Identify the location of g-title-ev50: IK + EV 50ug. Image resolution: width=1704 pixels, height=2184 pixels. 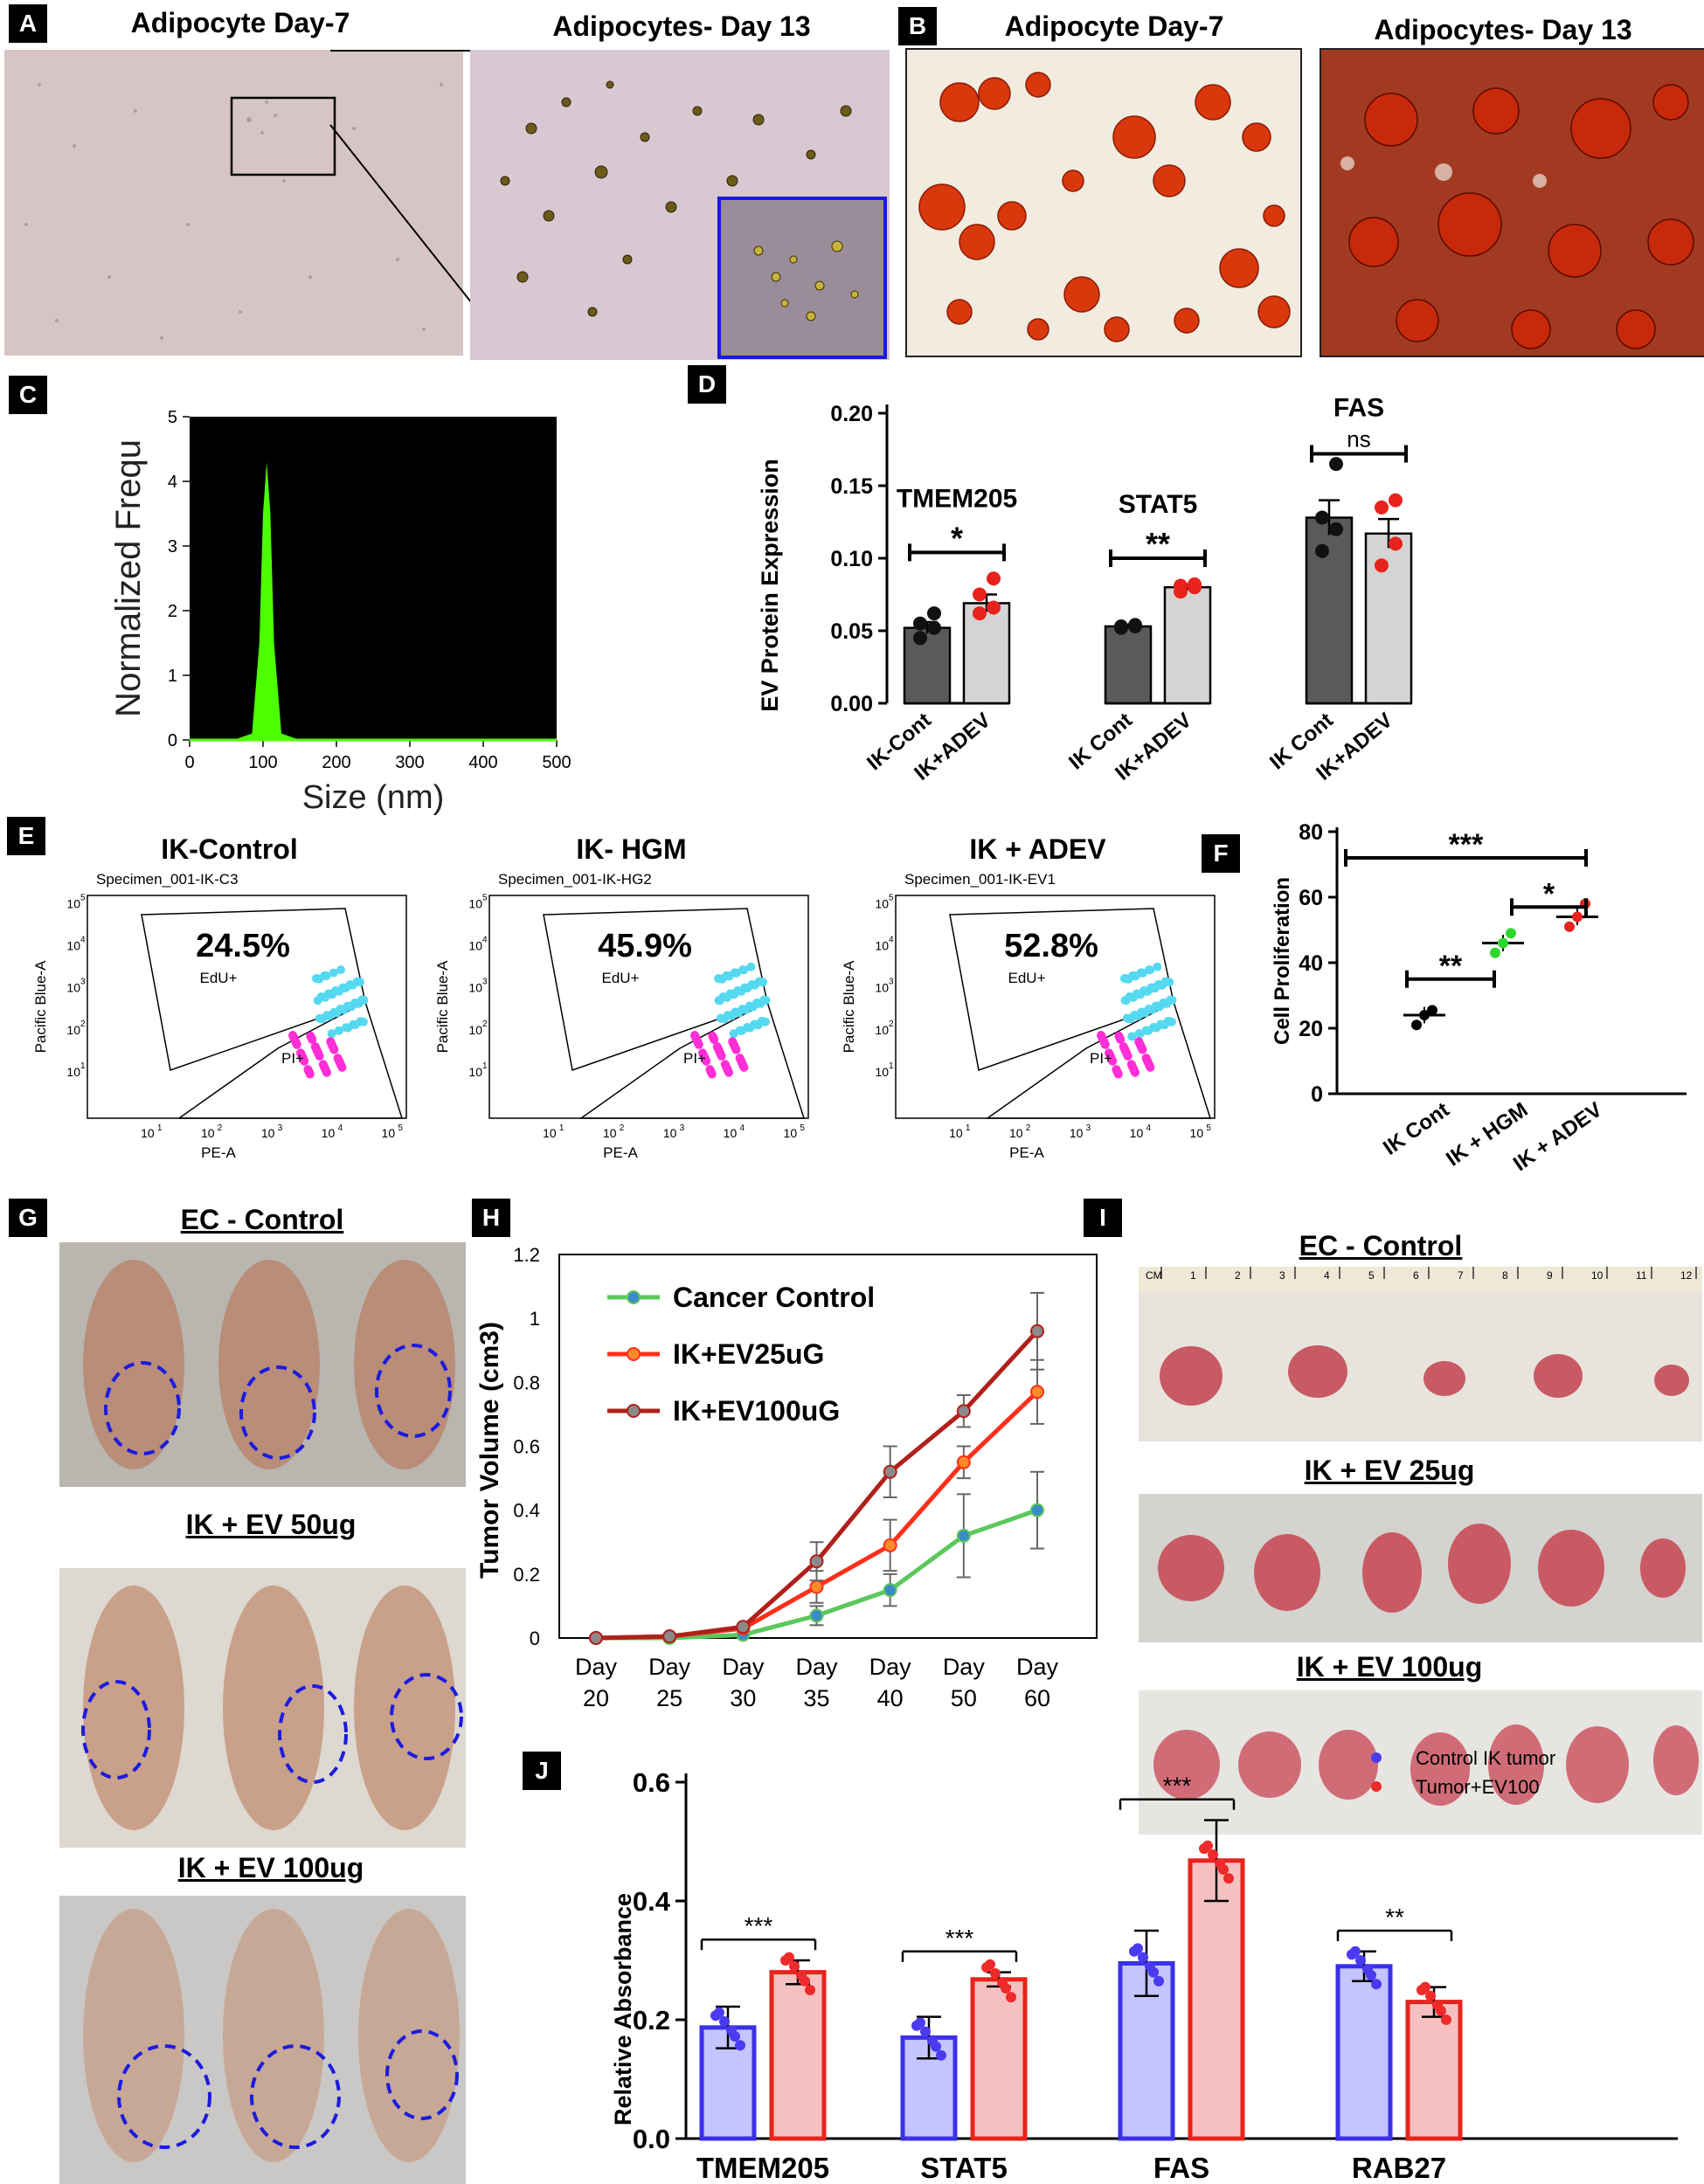
(271, 1524).